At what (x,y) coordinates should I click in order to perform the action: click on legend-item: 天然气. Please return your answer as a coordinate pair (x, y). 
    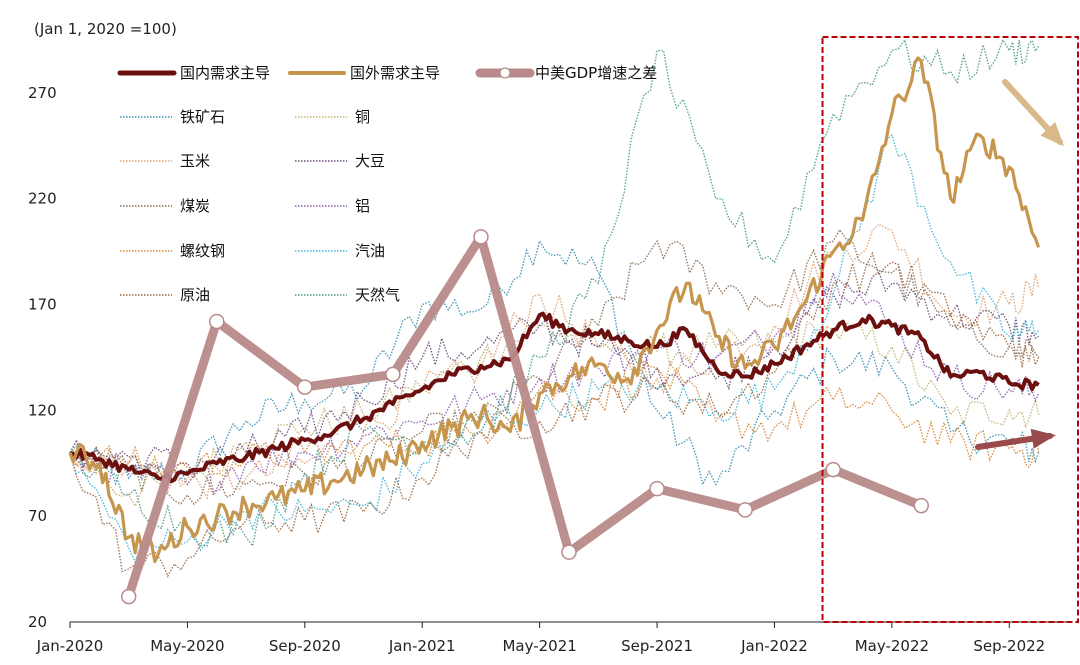
    Looking at the image, I should click on (347, 295).